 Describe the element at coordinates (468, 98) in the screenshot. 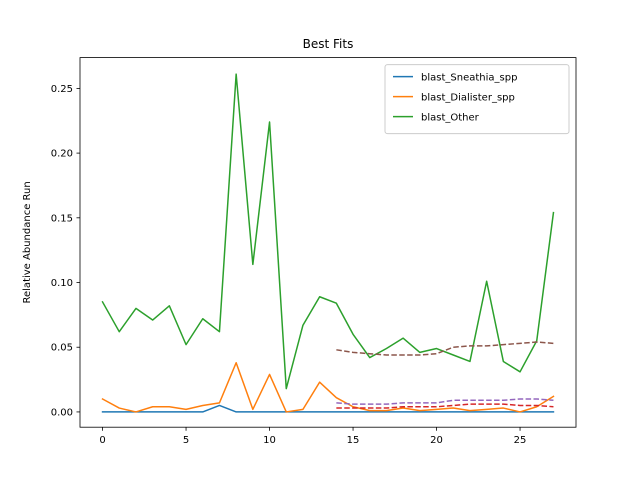

I see `legend-label: blast_Dialister_spp` at that location.